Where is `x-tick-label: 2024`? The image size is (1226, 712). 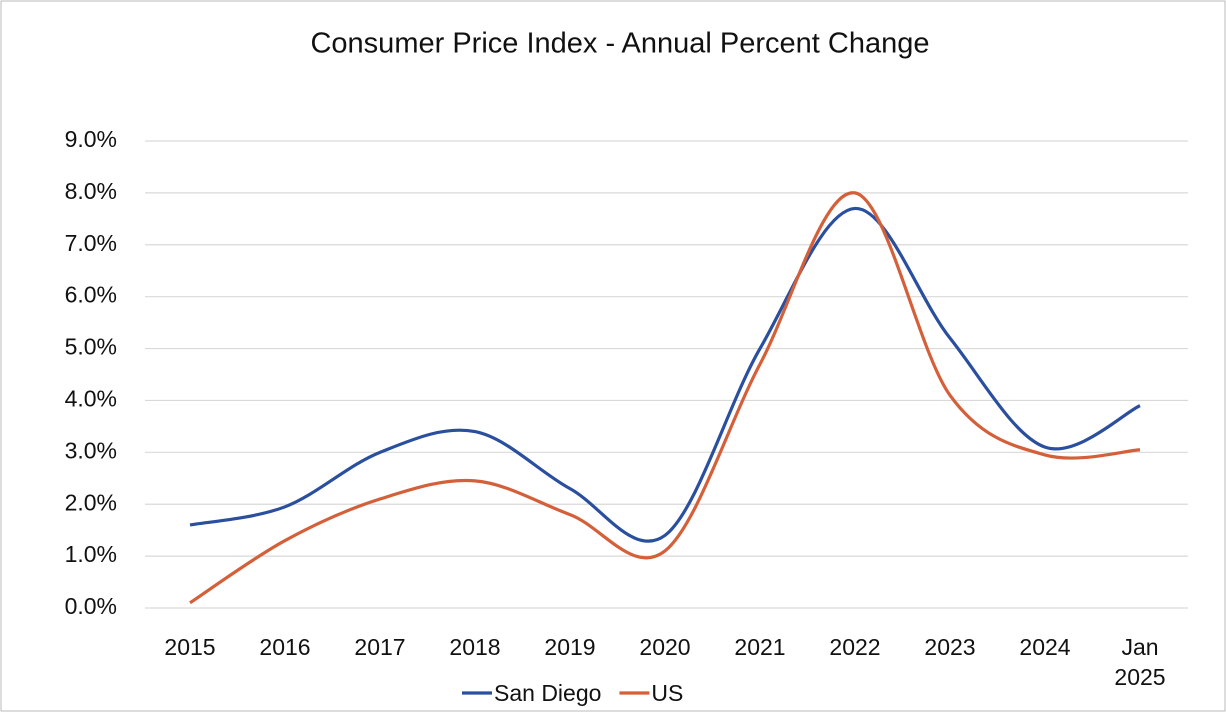 x-tick-label: 2024 is located at coordinates (1045, 647).